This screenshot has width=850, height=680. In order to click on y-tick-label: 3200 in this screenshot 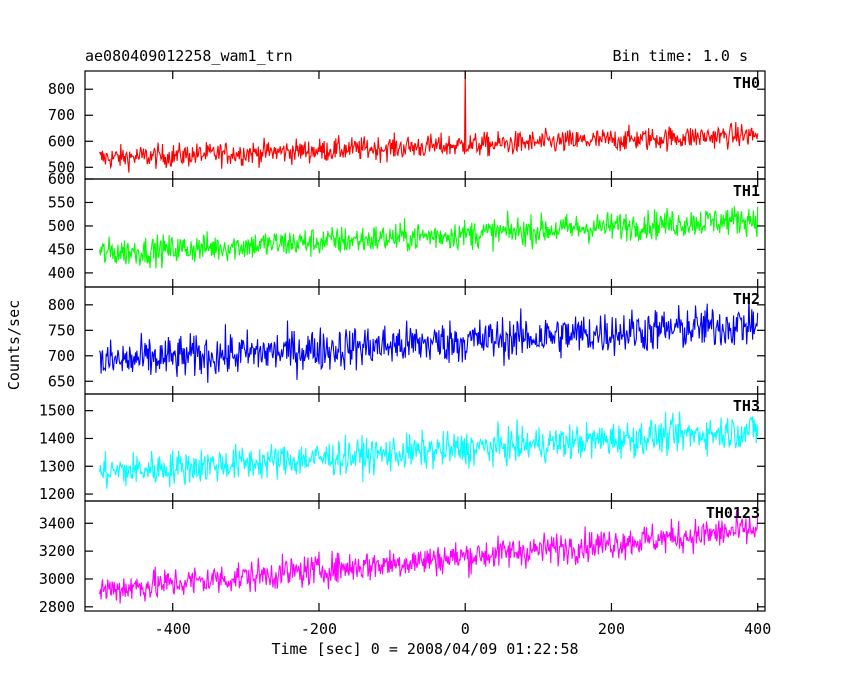, I will do `click(57, 551)`.